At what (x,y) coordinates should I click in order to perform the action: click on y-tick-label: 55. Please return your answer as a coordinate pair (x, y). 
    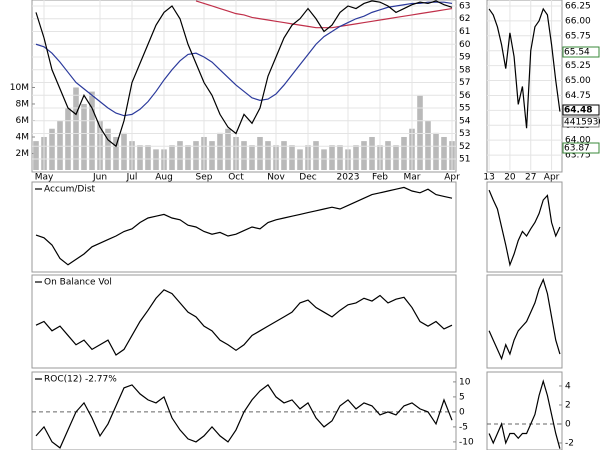
    Looking at the image, I should click on (464, 109).